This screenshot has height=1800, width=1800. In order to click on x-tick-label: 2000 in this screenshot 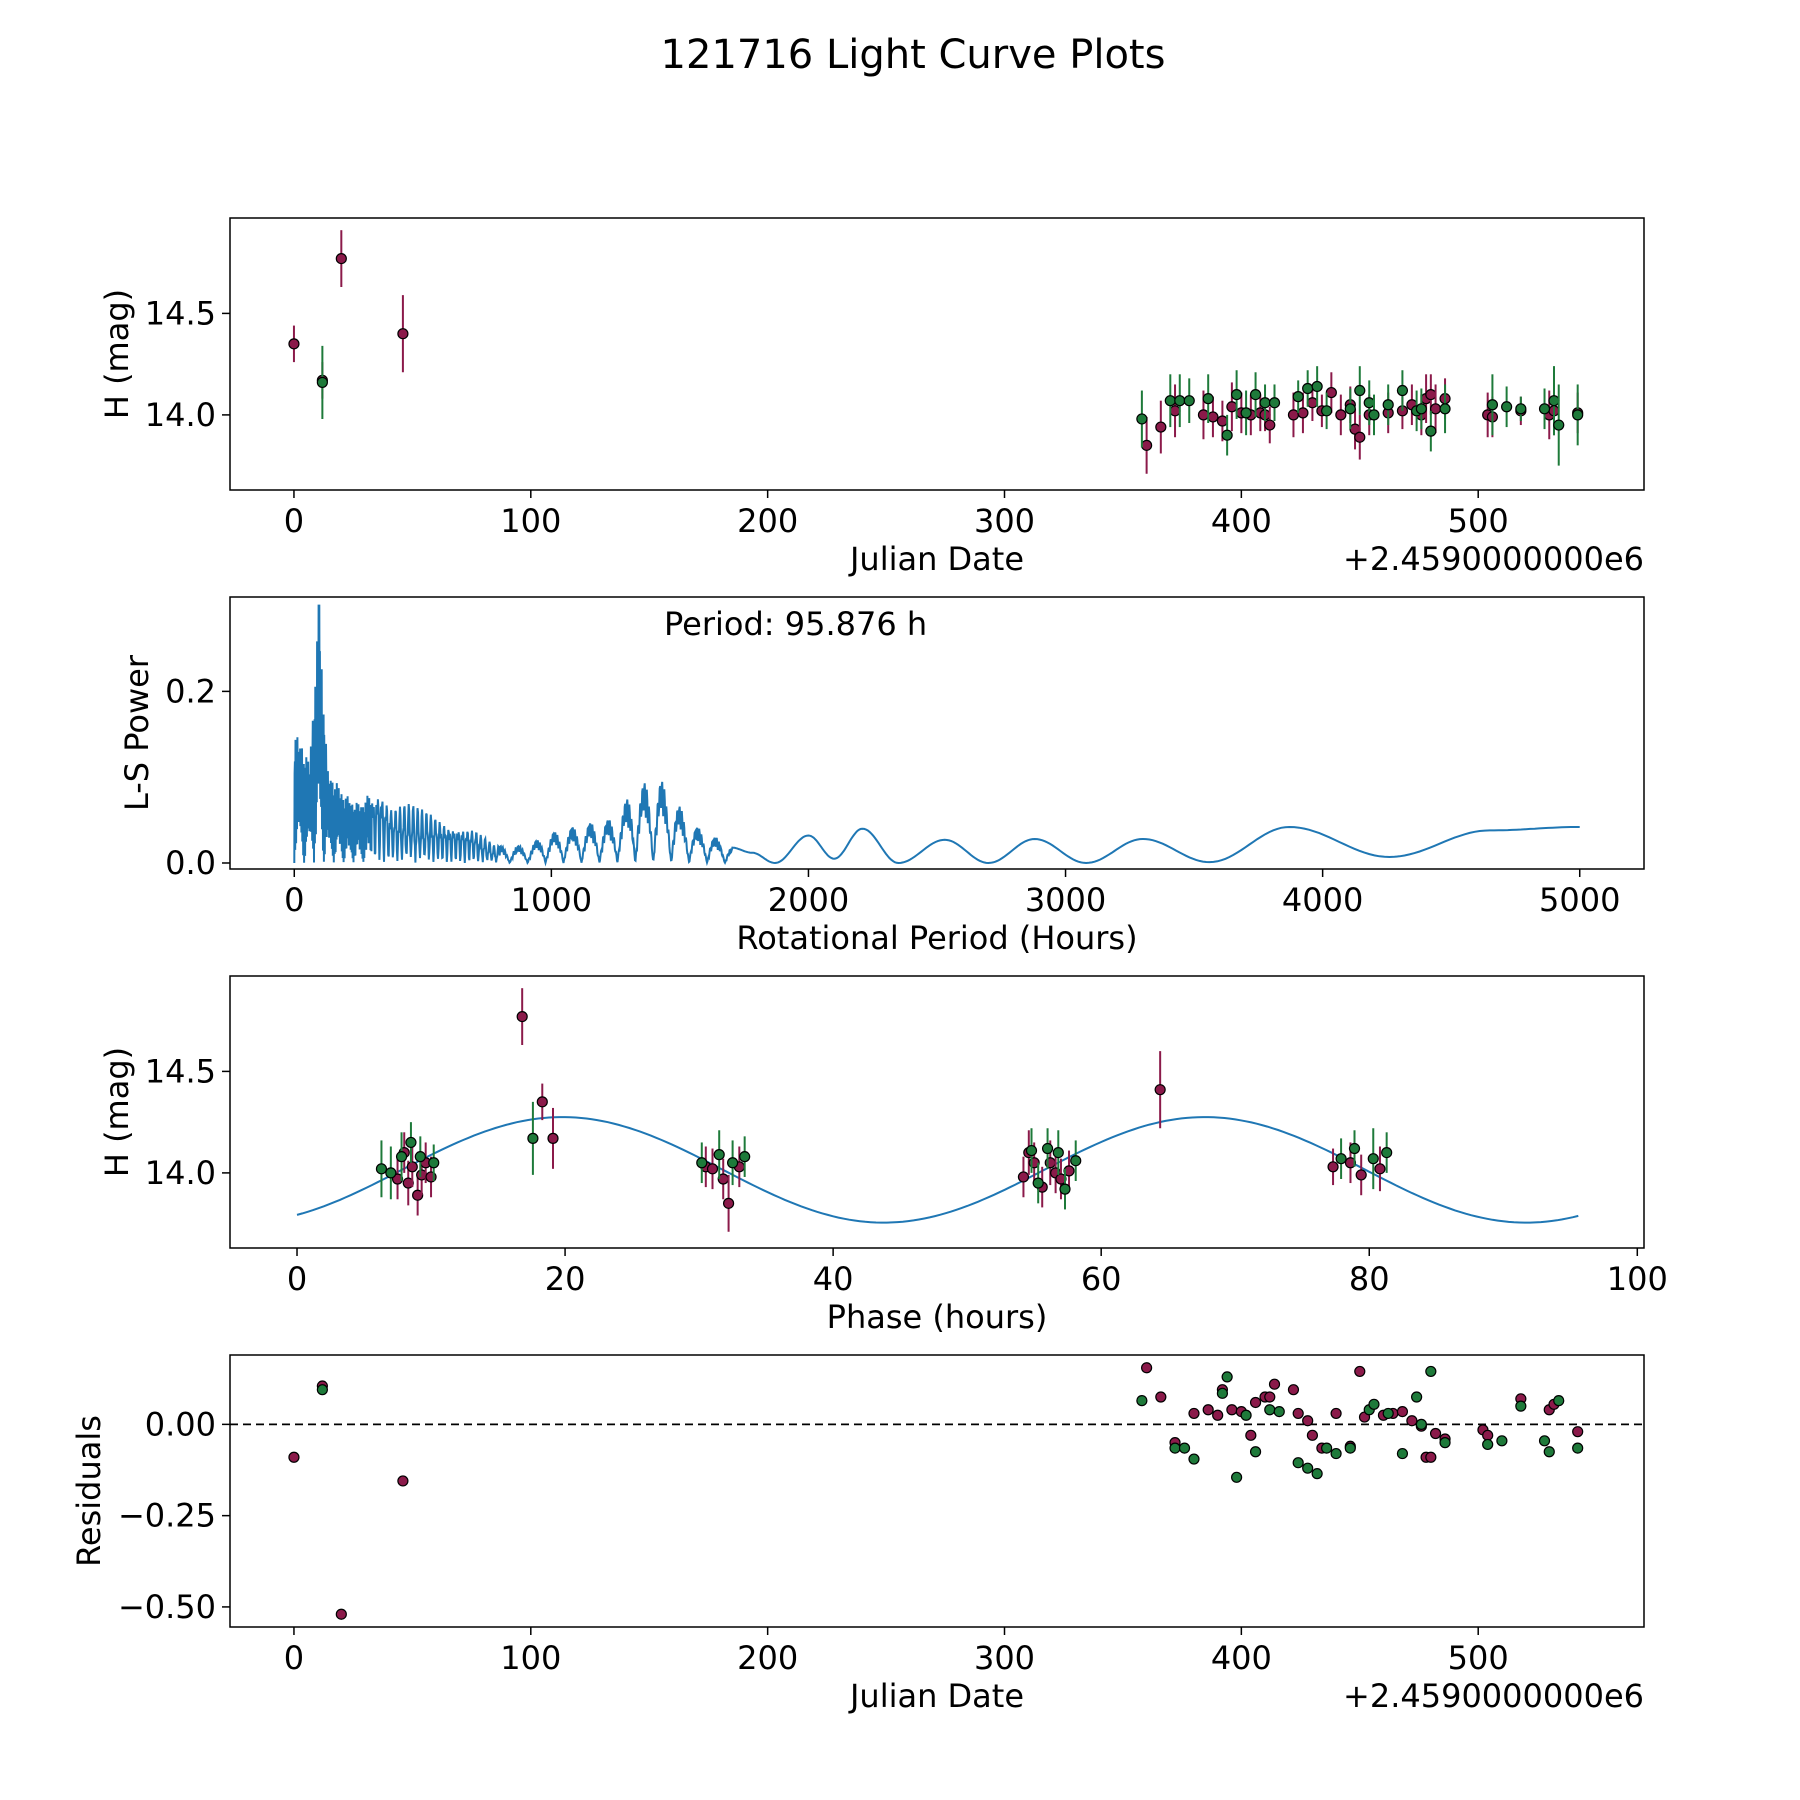, I will do `click(808, 900)`.